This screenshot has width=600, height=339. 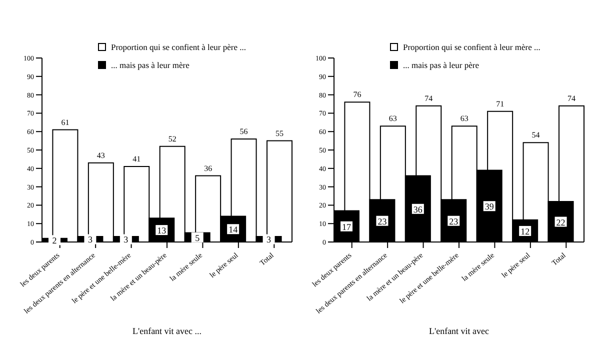 I want to click on data-label: 14, so click(x=233, y=229).